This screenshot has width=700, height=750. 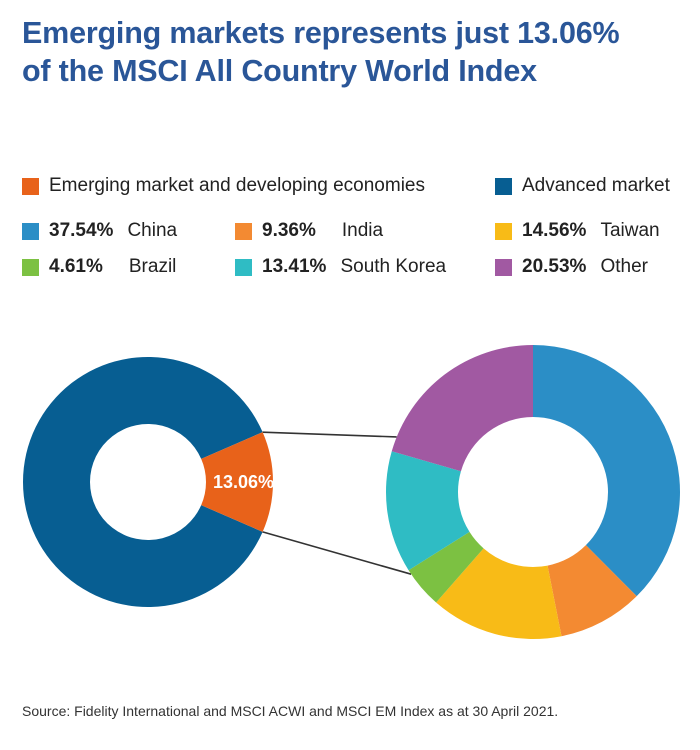 What do you see at coordinates (337, 553) in the screenshot?
I see `connector-line-lower` at bounding box center [337, 553].